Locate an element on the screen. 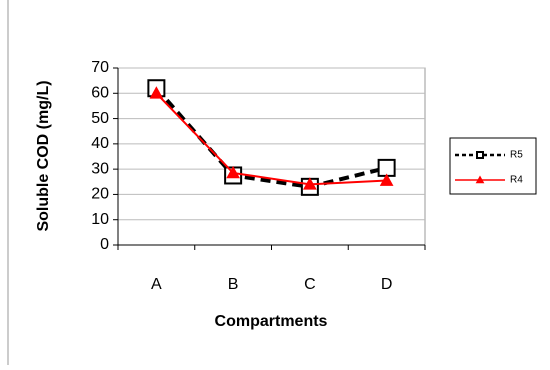 The width and height of the screenshot is (550, 370). y-tick-label: 20 is located at coordinates (100, 194).